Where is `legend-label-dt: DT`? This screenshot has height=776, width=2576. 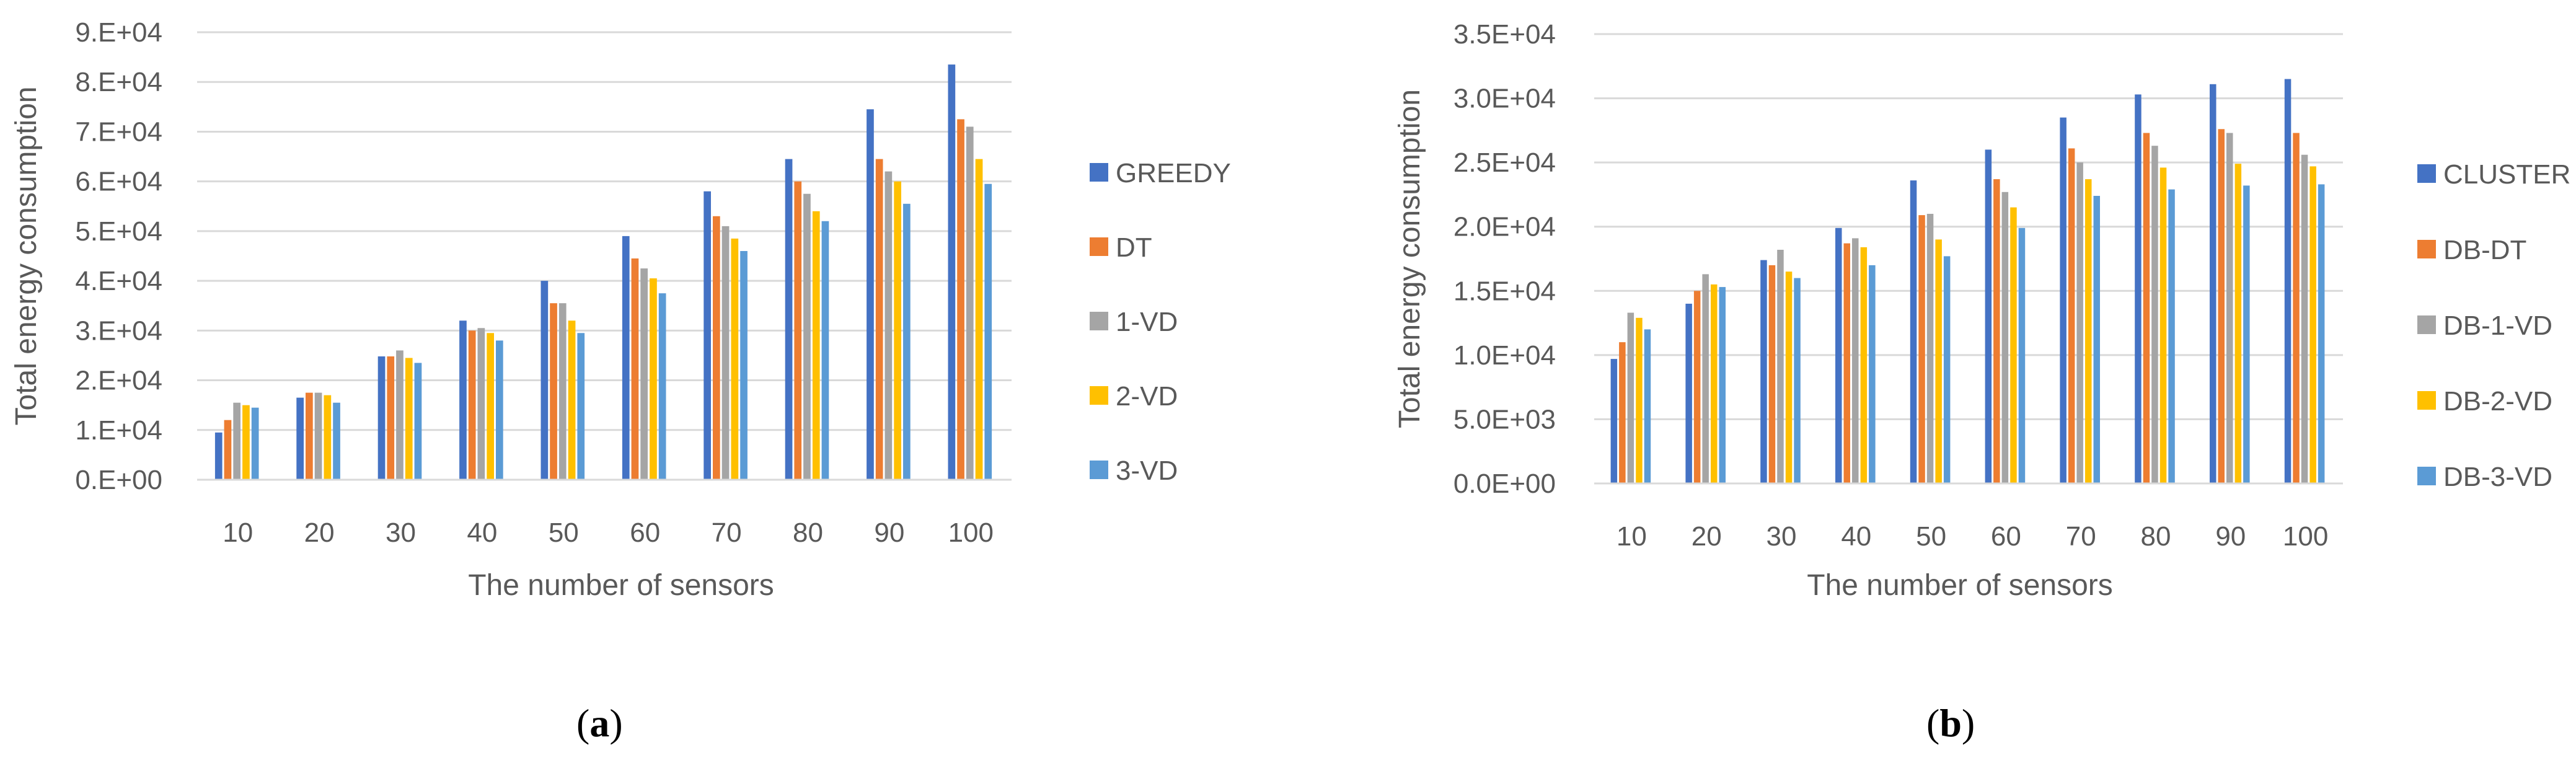 legend-label-dt: DT is located at coordinates (1134, 247).